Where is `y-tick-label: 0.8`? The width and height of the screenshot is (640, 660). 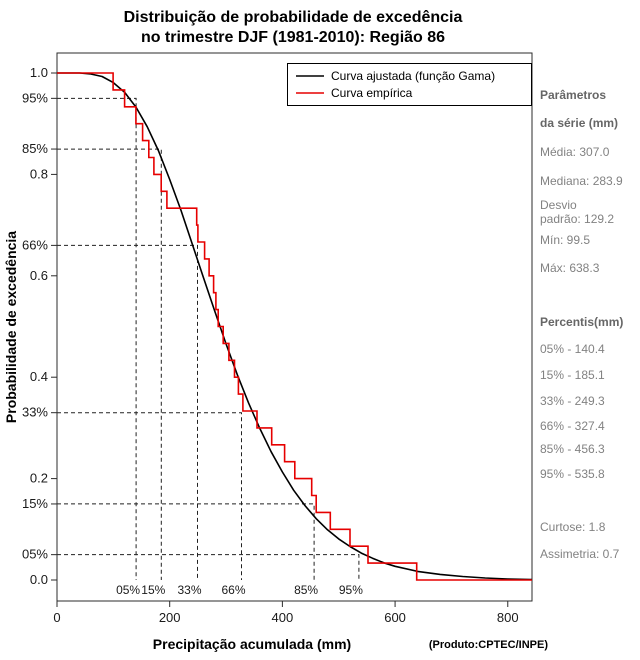
y-tick-label: 0.8 is located at coordinates (39, 173).